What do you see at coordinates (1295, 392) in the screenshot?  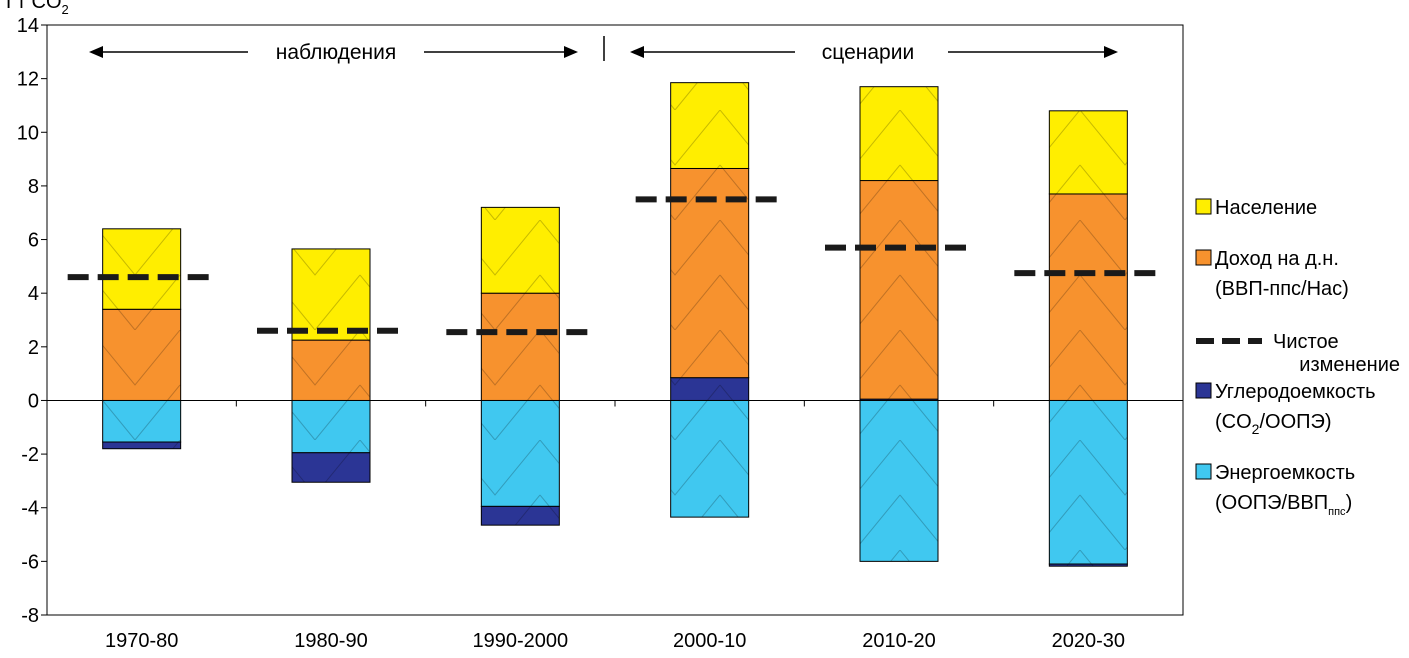 I see `legend-text-carbon: Углеродоемкость` at bounding box center [1295, 392].